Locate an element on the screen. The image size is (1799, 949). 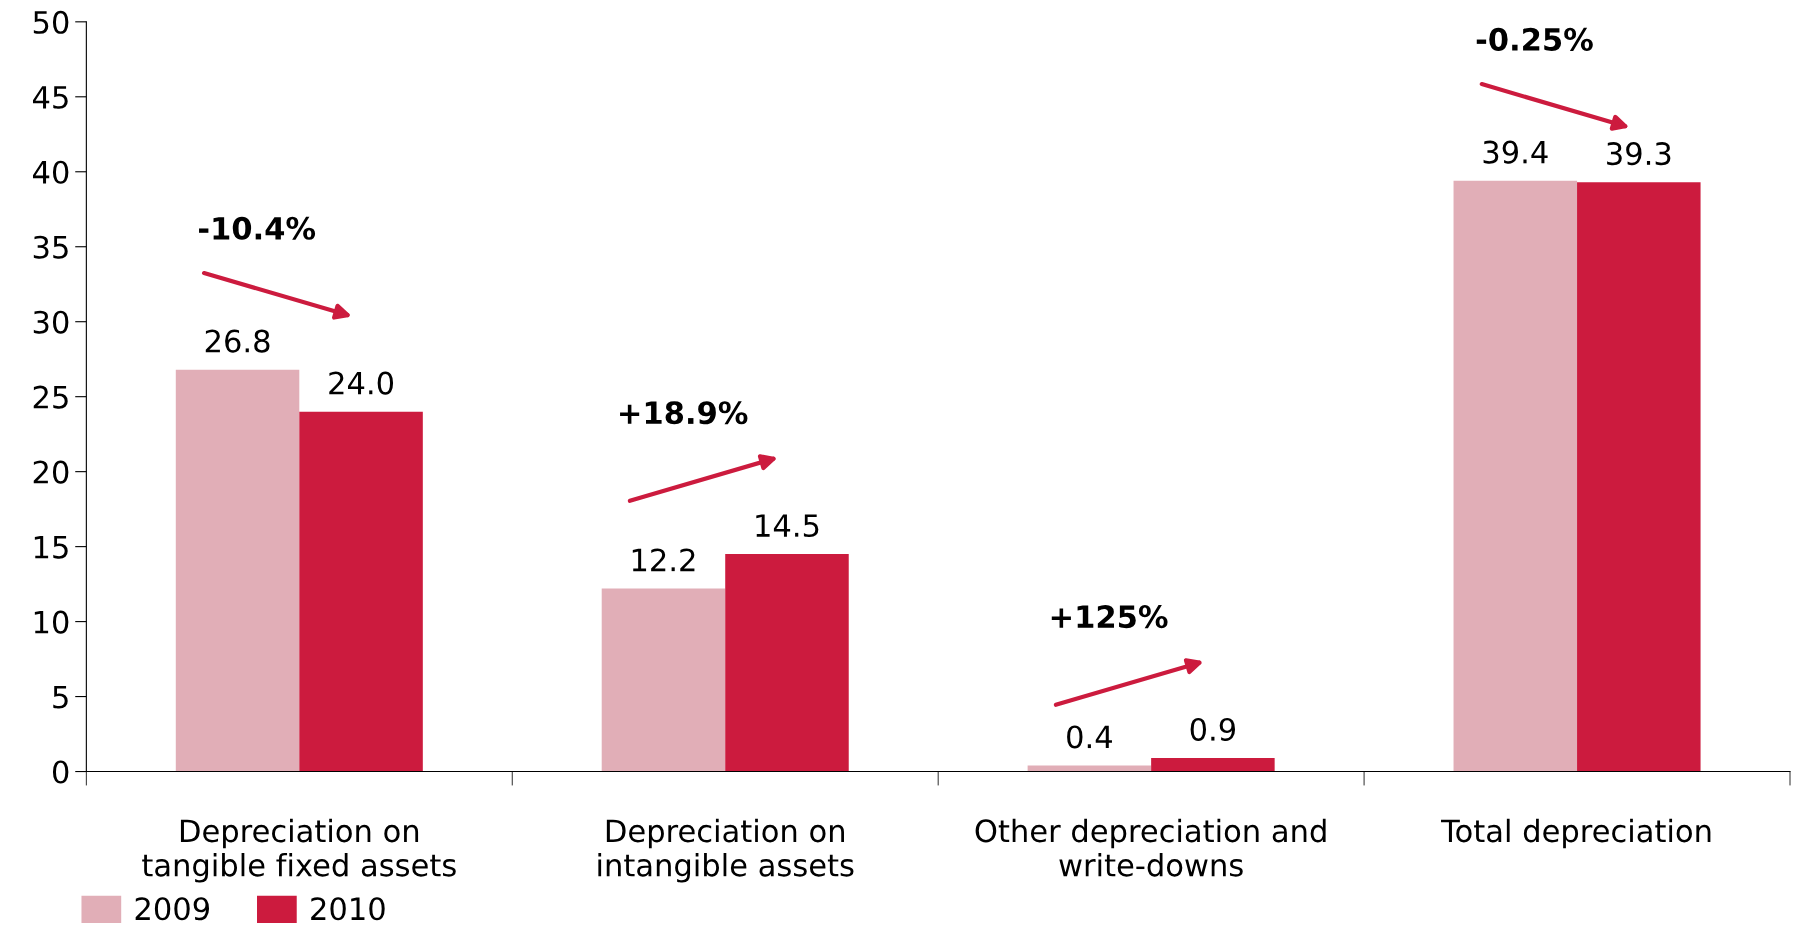
annotation: +18.9% is located at coordinates (684, 413).